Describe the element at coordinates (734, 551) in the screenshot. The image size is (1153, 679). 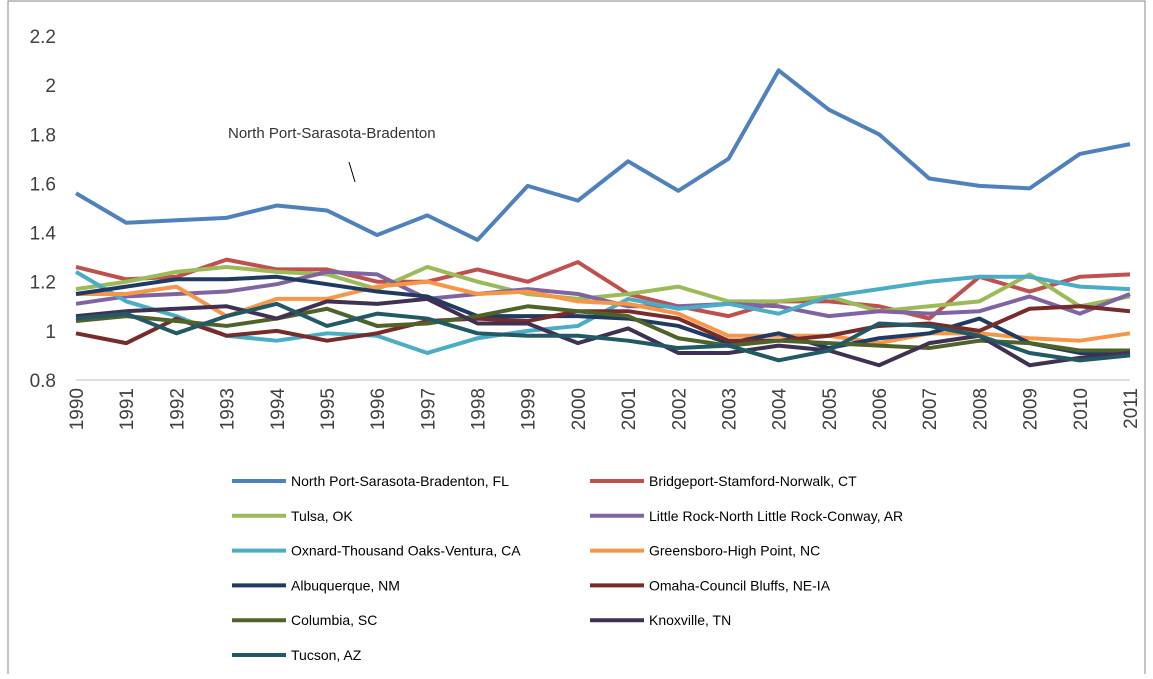
I see `legend-label: Greensboro-High Point, NC` at that location.